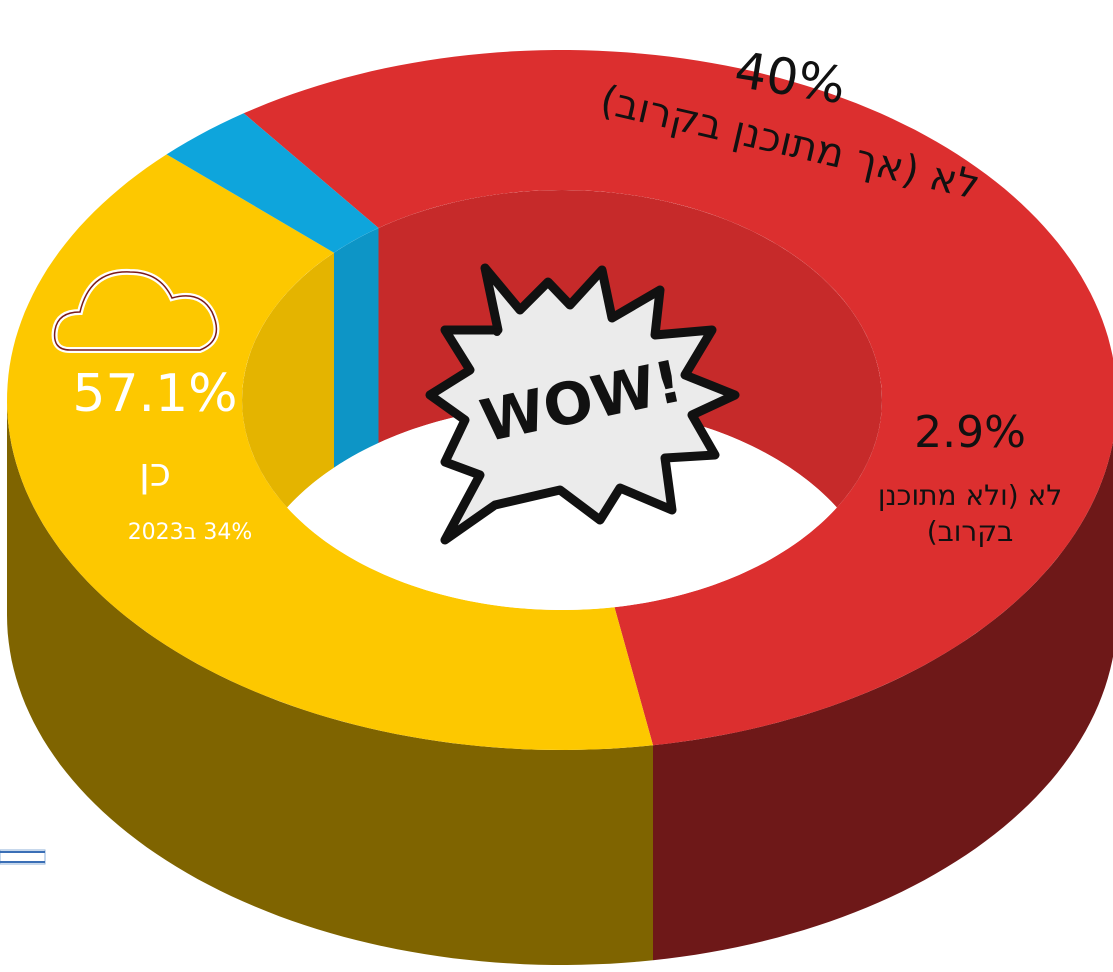  I want to click on annotation: 34% ב2023, so click(190, 532).